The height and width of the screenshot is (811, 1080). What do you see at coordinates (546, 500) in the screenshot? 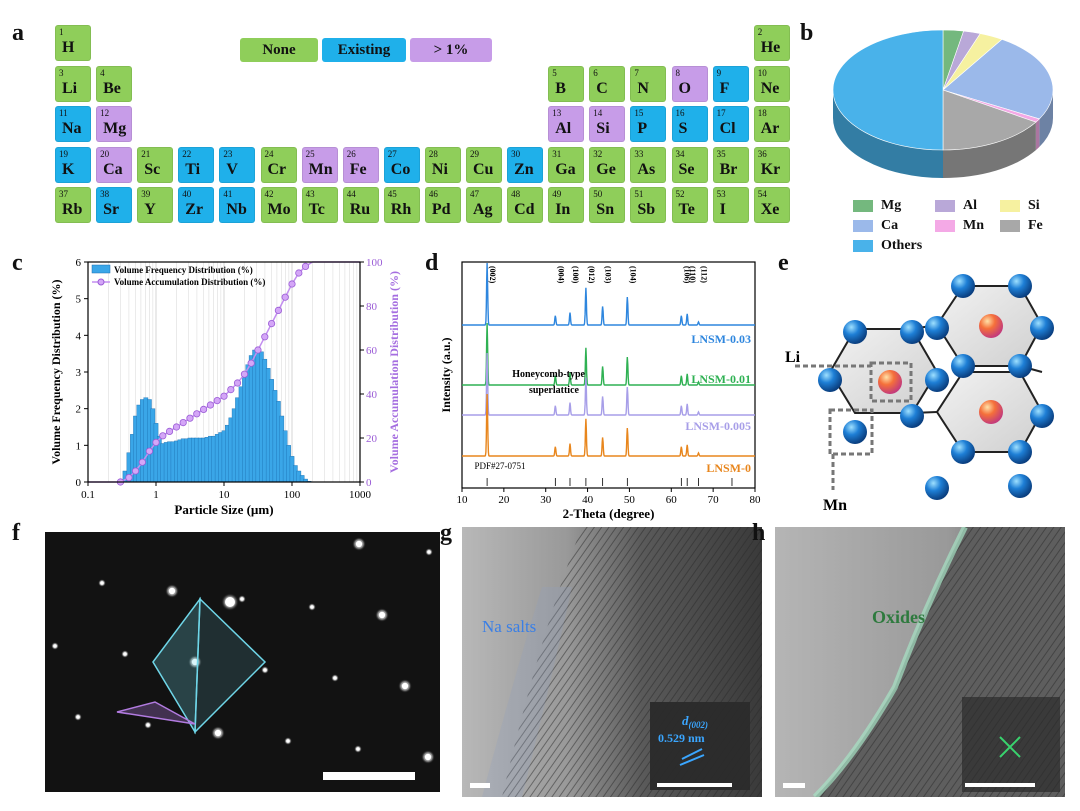
I see `x-tick-label: 30` at bounding box center [546, 500].